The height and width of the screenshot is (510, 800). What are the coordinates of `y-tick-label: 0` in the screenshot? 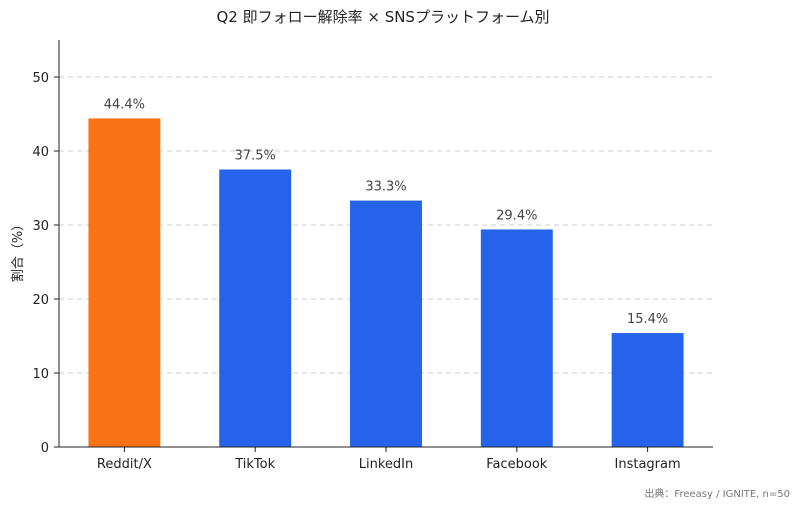 It's located at (45, 448).